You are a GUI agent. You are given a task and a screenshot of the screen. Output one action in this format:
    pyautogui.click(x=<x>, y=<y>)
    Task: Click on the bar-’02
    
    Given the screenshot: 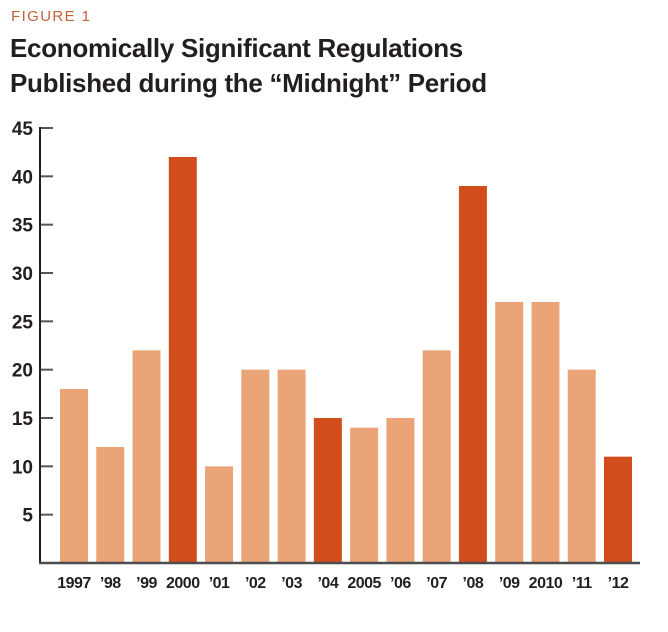 What is the action you would take?
    pyautogui.click(x=255, y=466)
    